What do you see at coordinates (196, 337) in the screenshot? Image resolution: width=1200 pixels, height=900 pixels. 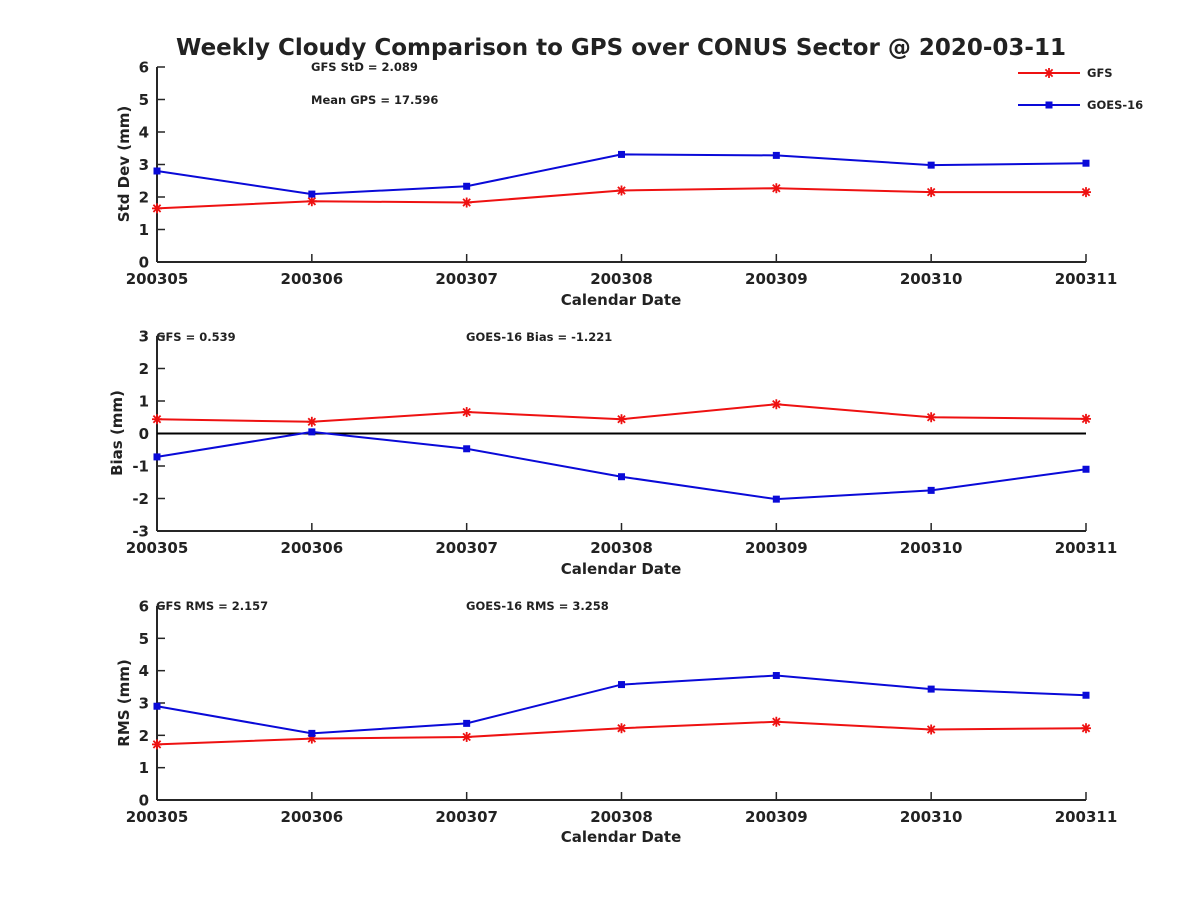 I see `gfs-bias-annotation: GFS = 0.539` at bounding box center [196, 337].